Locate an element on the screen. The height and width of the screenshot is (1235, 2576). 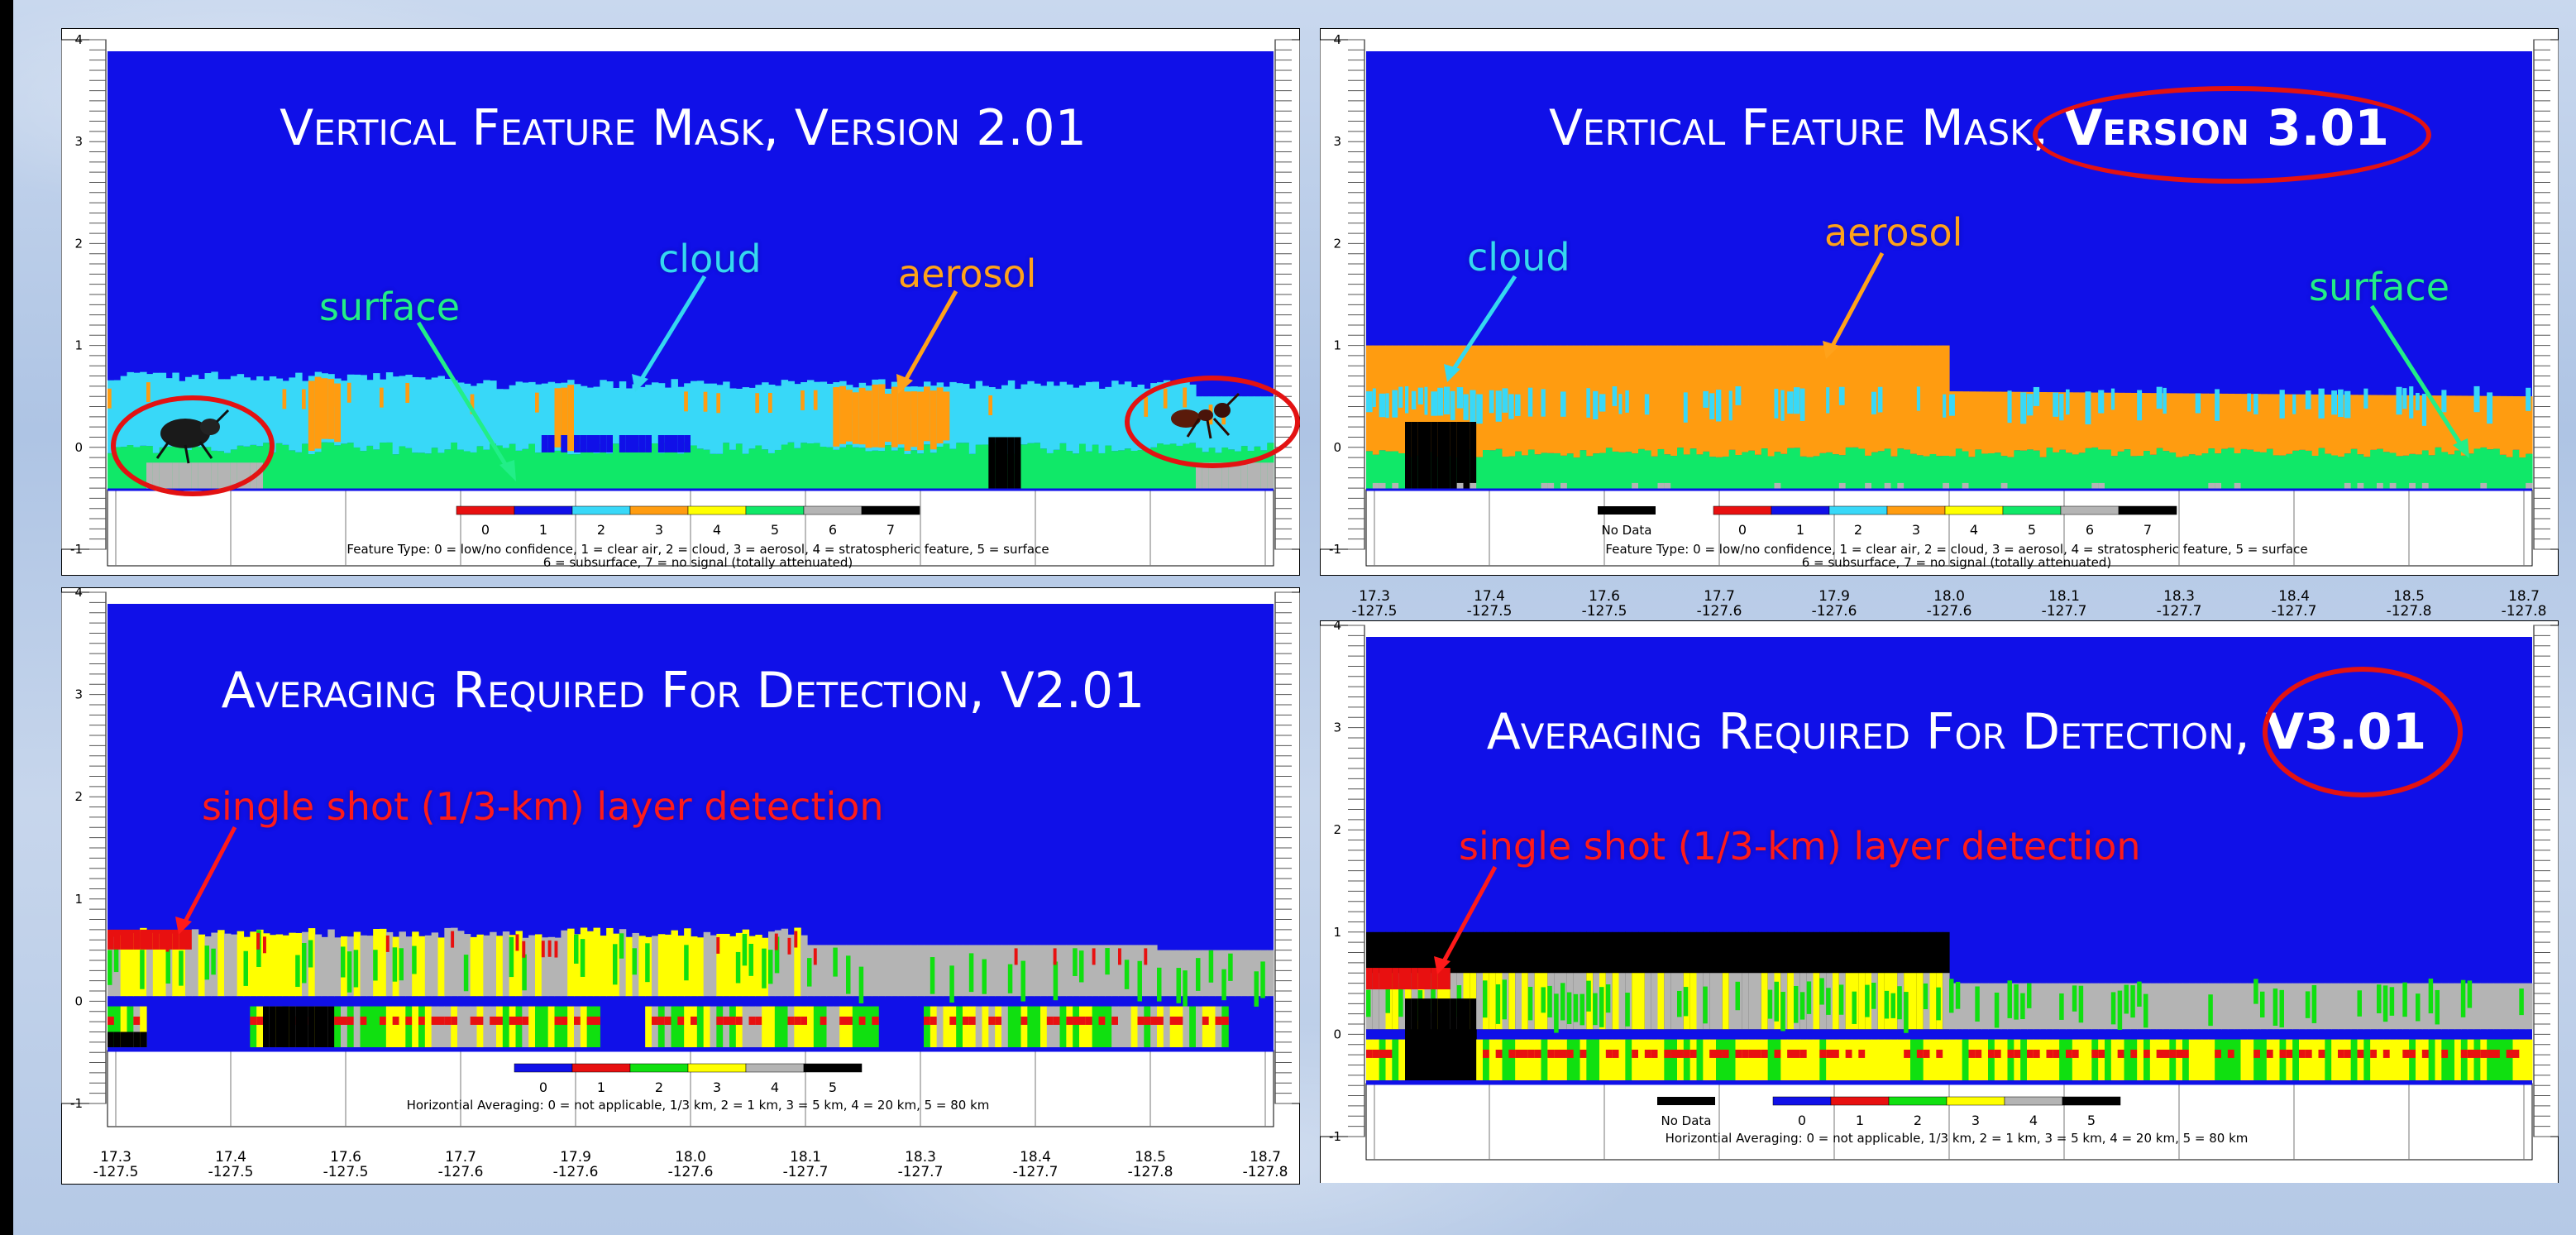
y-tick-label: 2 is located at coordinates (1337, 829).